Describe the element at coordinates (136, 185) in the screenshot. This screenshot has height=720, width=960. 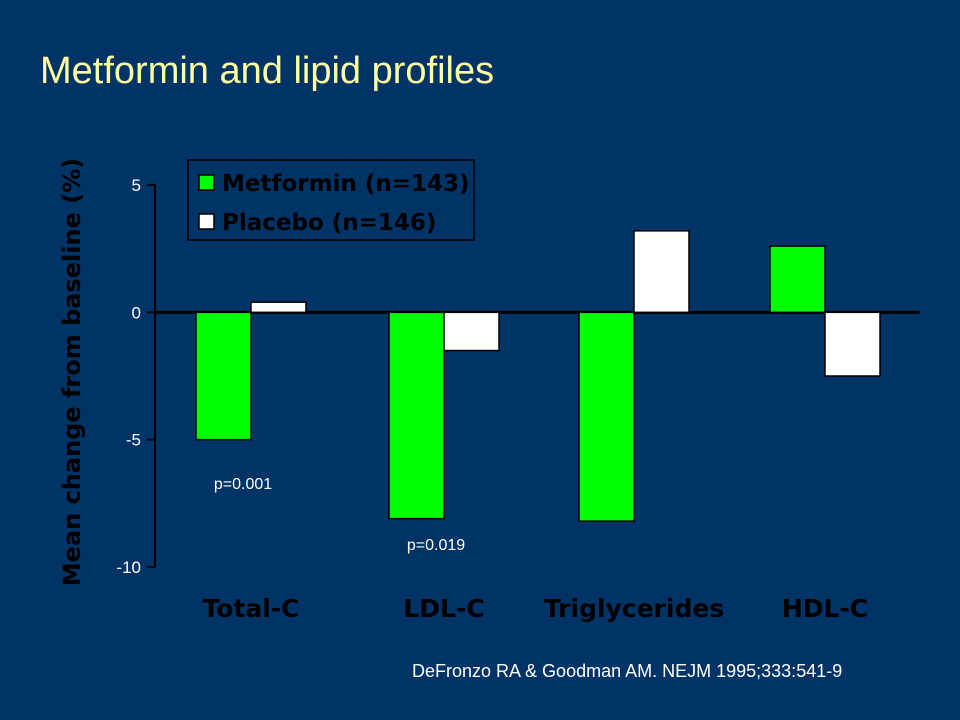
I see `y-tick-label: 5` at that location.